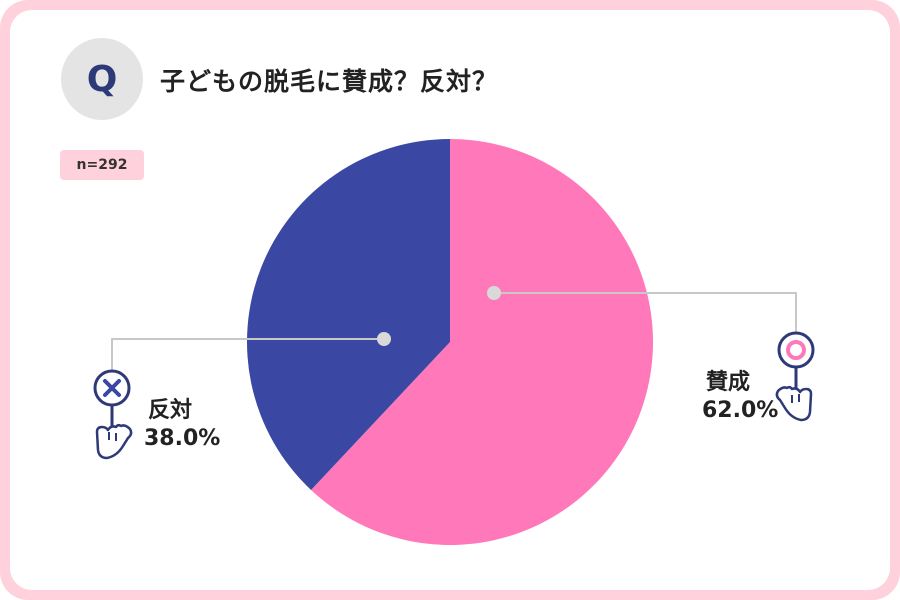  Describe the element at coordinates (494, 293) in the screenshot. I see `leader-dot-agree` at that location.